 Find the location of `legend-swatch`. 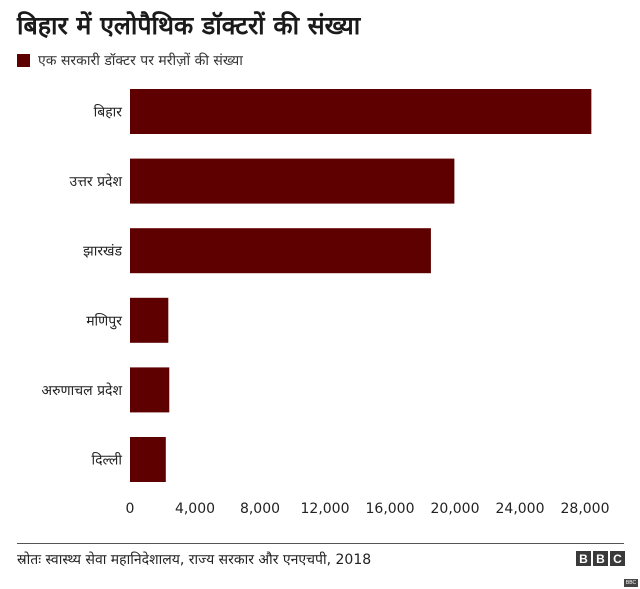

legend-swatch is located at coordinates (23, 60).